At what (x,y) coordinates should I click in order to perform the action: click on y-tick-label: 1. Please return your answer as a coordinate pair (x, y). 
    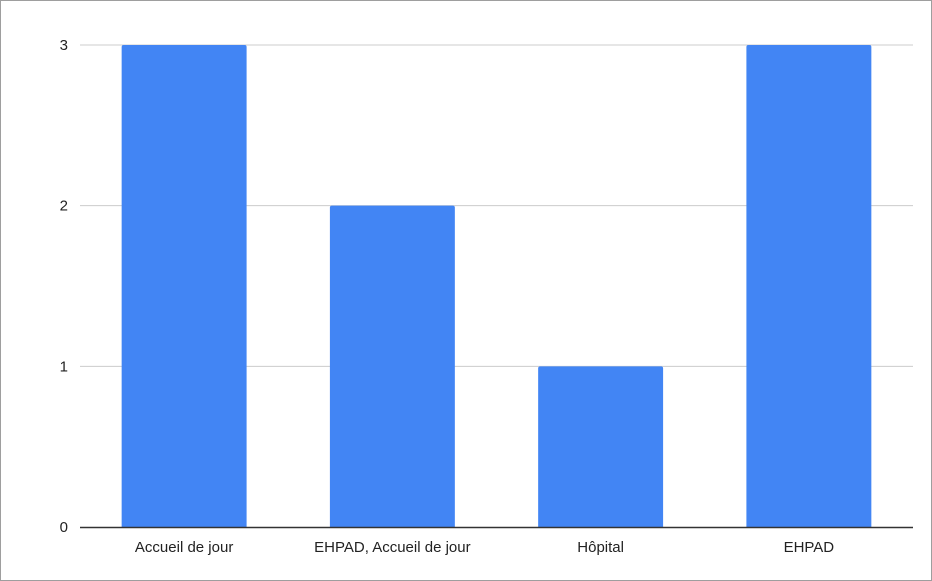
    Looking at the image, I should click on (64, 366).